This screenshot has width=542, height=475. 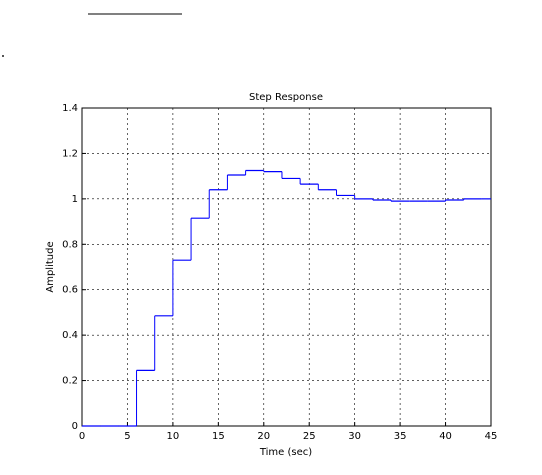 What do you see at coordinates (70, 153) in the screenshot?
I see `y-tick-label: 1.2` at bounding box center [70, 153].